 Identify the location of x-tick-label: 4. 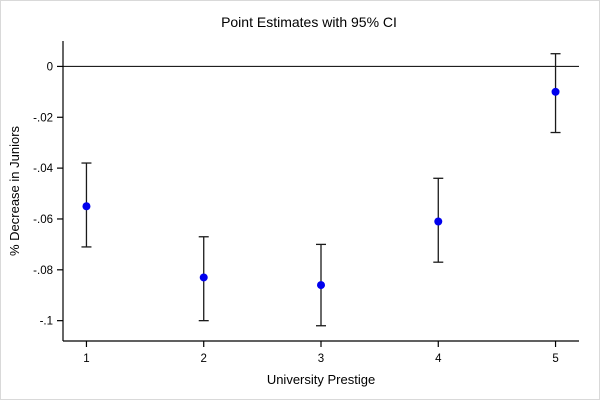
(438, 359).